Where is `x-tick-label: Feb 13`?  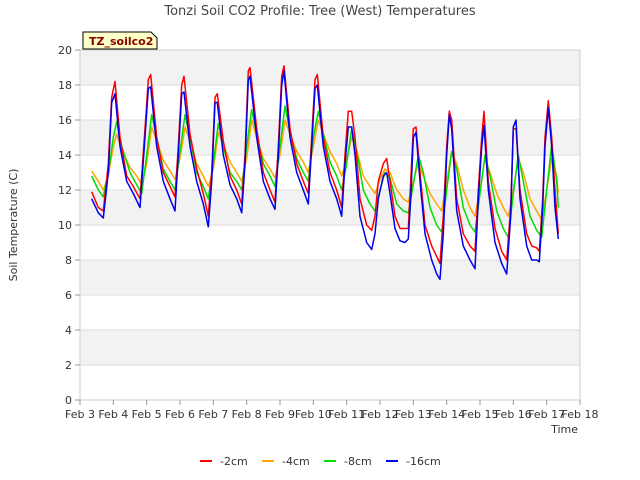
x-tick-label: Feb 13 is located at coordinates (413, 414).